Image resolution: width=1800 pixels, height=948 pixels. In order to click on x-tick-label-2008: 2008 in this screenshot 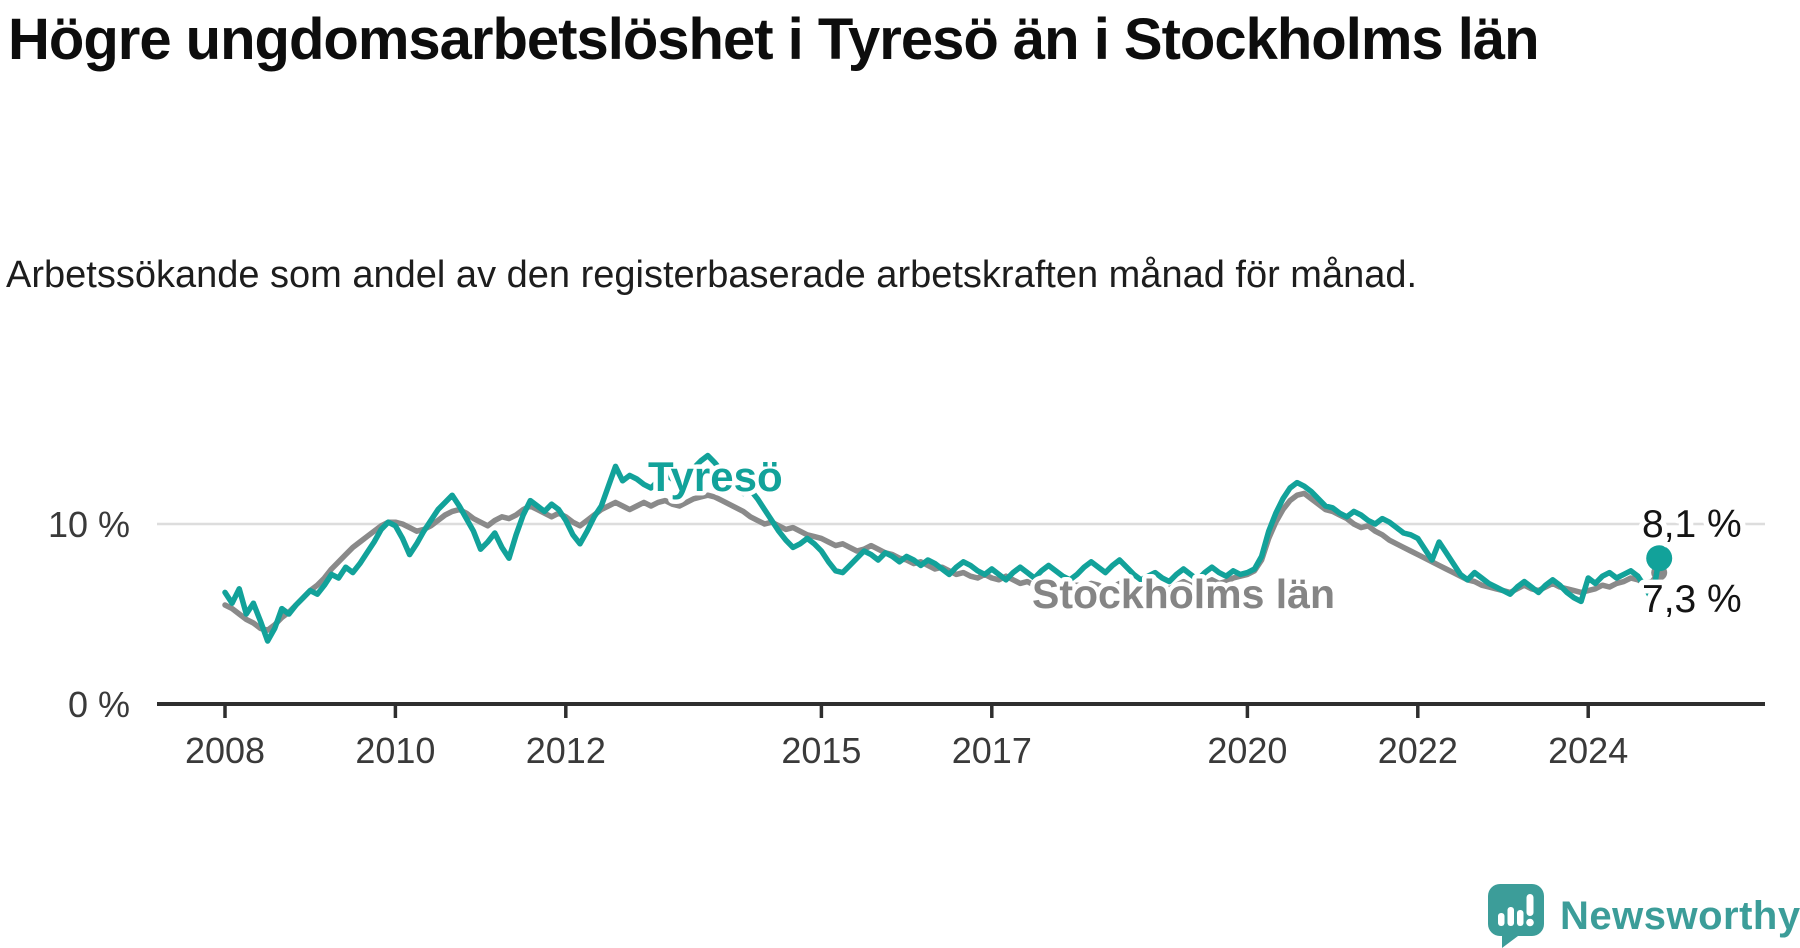, I will do `click(225, 750)`.